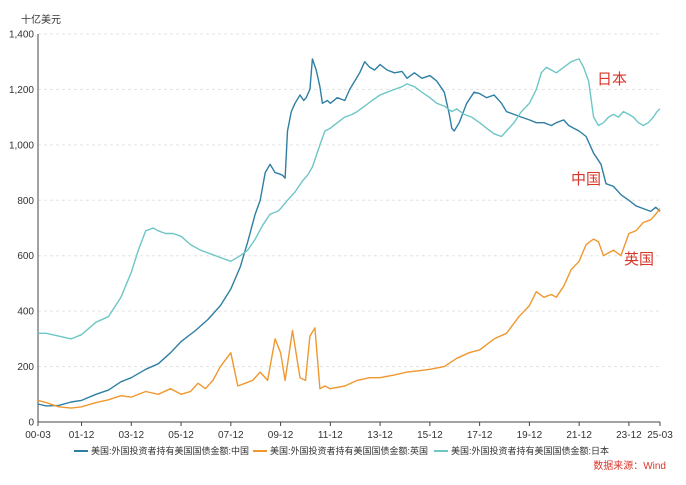 The height and width of the screenshot is (485, 686). What do you see at coordinates (21, 90) in the screenshot?
I see `y-tick-label: 1,200` at bounding box center [21, 90].